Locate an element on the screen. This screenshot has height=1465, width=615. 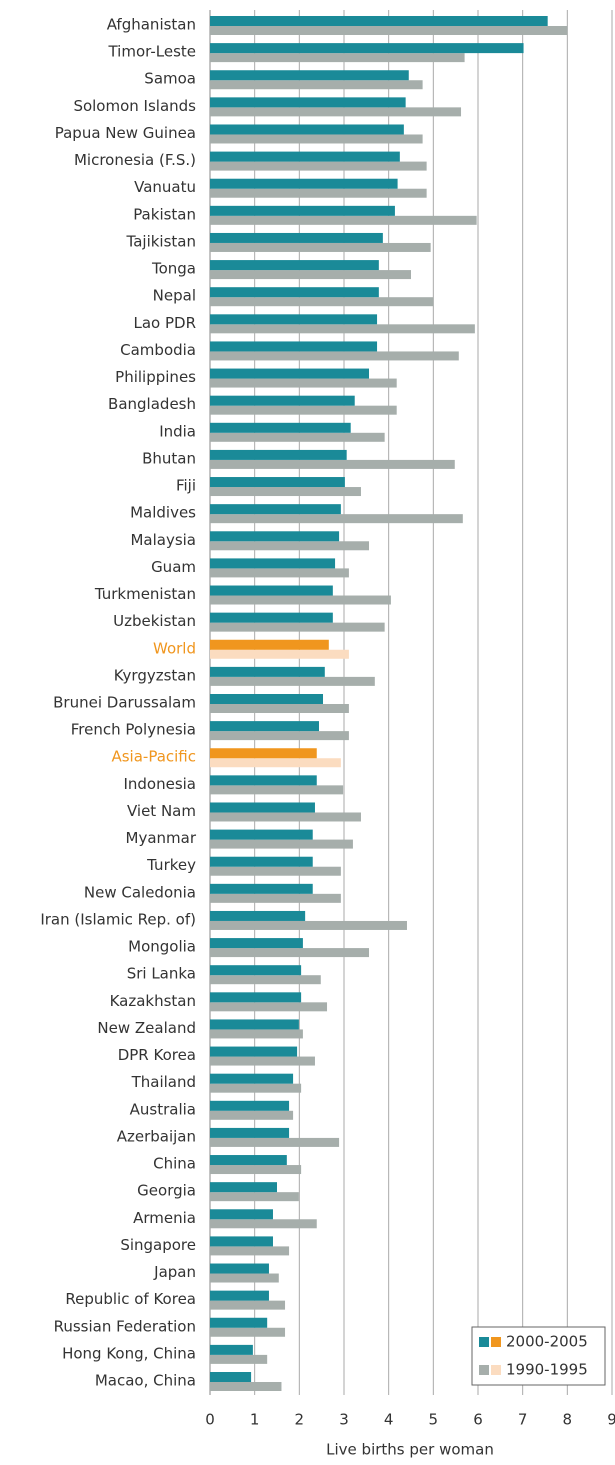
y-tick-label: Fiji is located at coordinates (186, 486).